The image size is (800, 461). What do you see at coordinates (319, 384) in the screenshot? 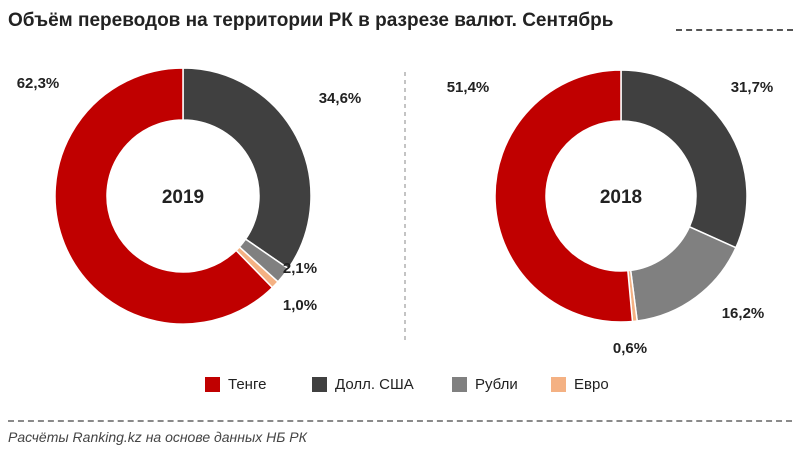
I see `legend-swatch-usd` at bounding box center [319, 384].